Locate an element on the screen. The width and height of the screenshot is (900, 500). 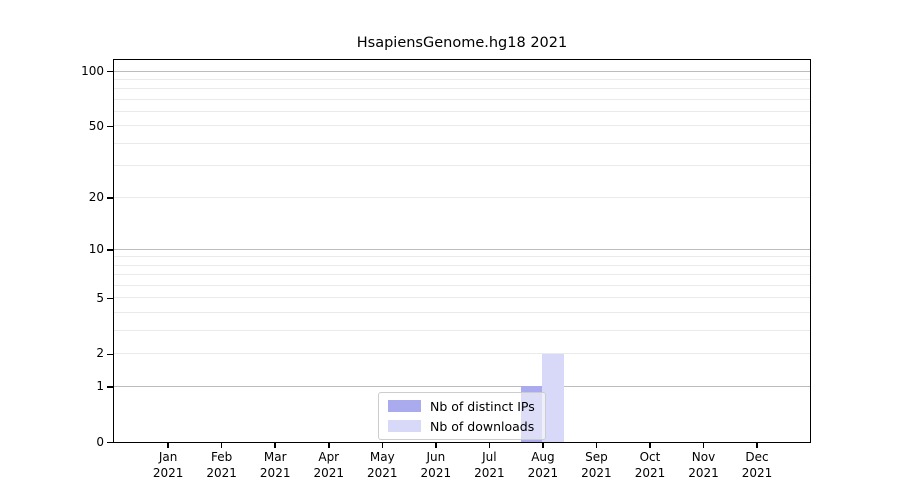
x-tick-label: Mar 2021 is located at coordinates (275, 465).